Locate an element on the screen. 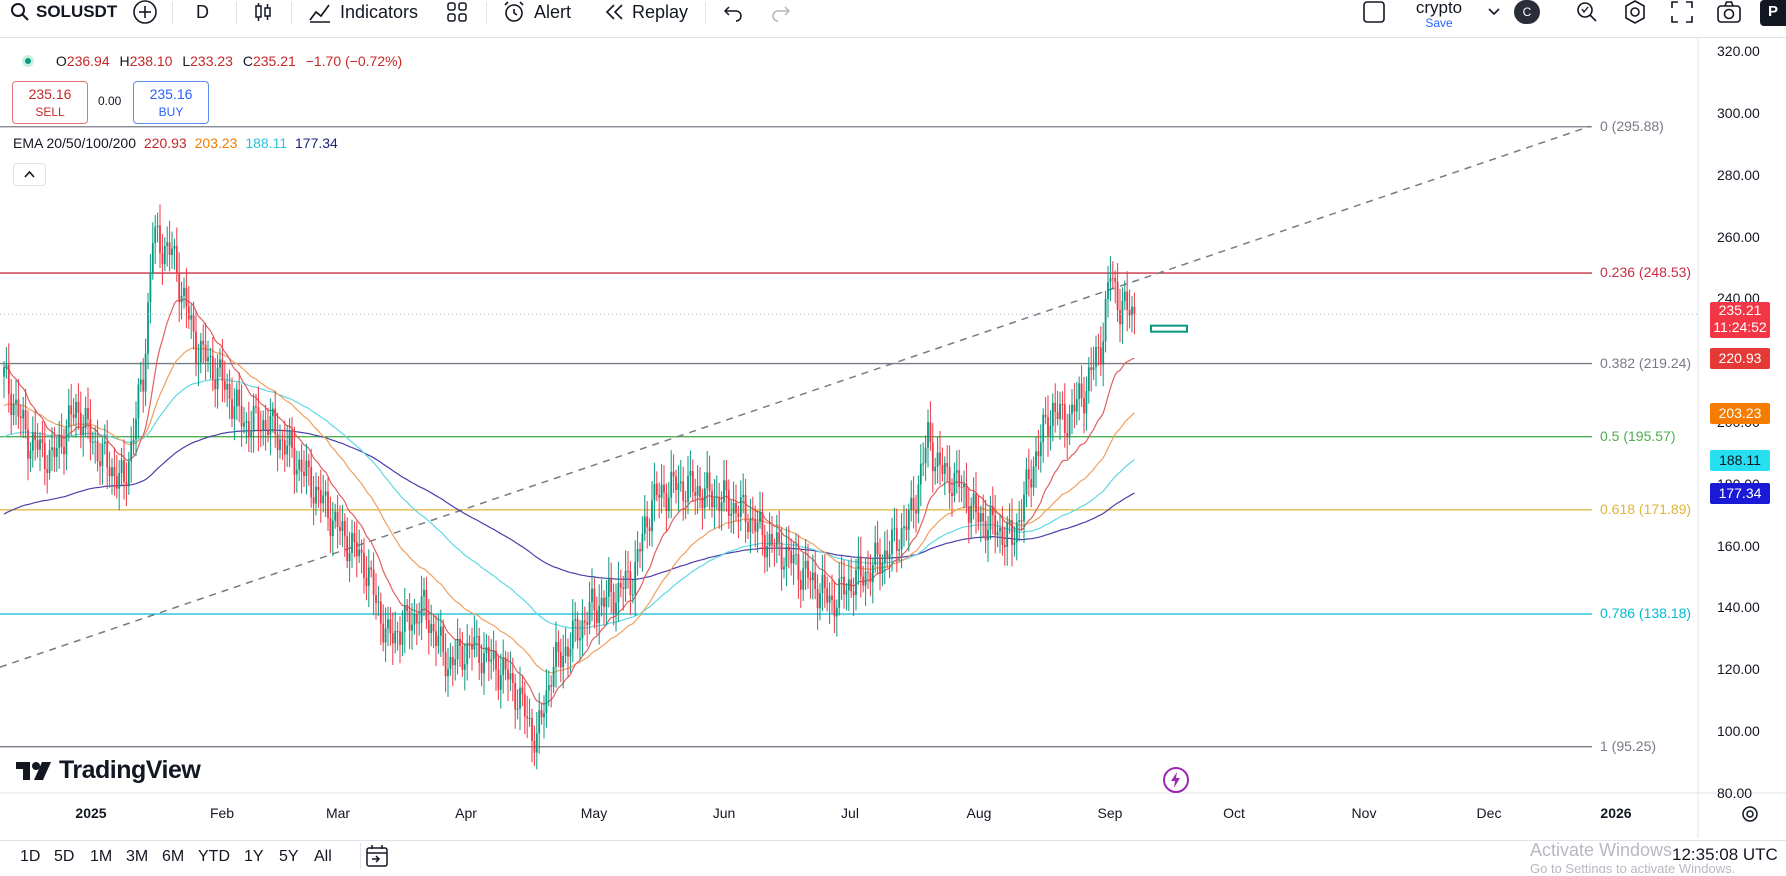  utc-clock: 12:35:08 UTC is located at coordinates (1725, 854).